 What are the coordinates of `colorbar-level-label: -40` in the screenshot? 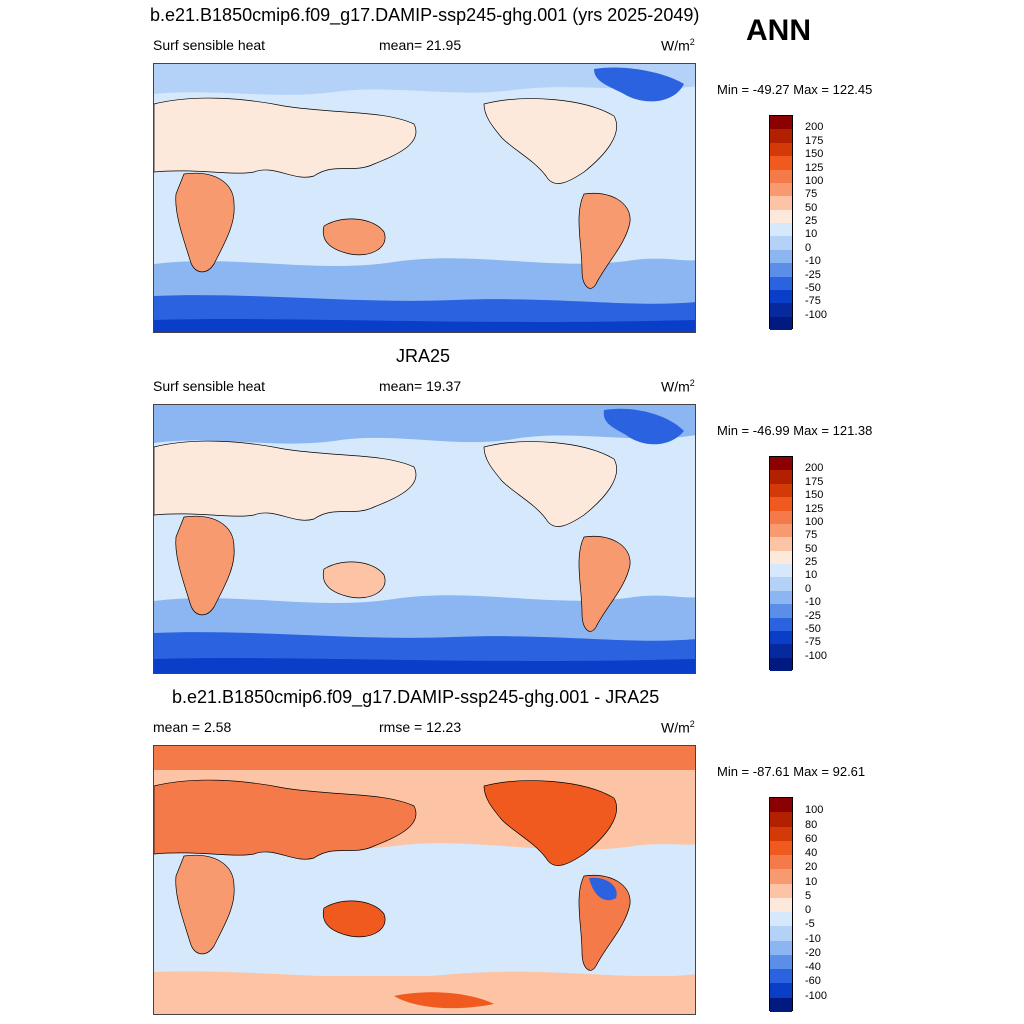 It's located at (813, 967).